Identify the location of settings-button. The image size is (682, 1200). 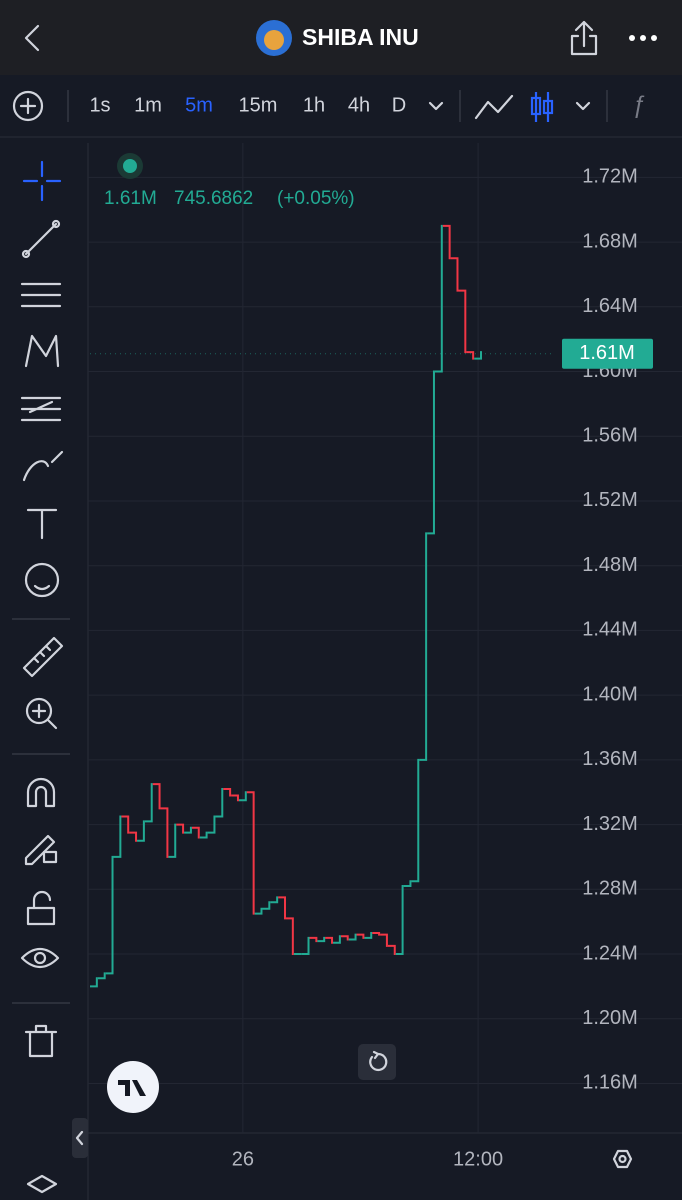
(622, 1159).